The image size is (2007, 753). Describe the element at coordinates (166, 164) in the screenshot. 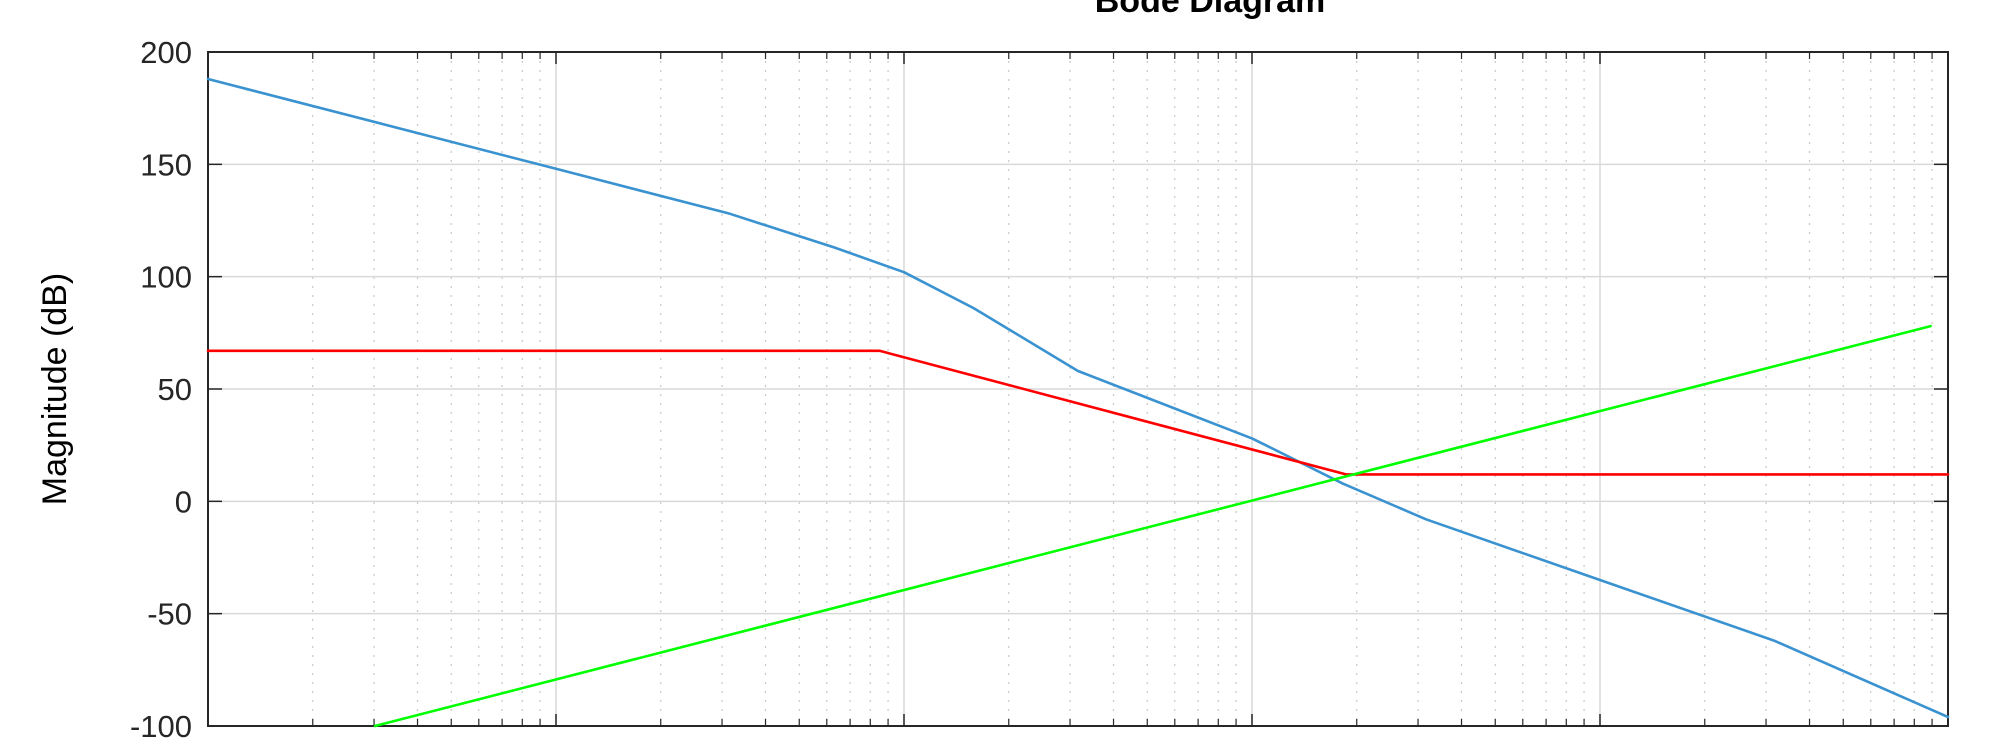

I see `y-tick-label: 150` at that location.